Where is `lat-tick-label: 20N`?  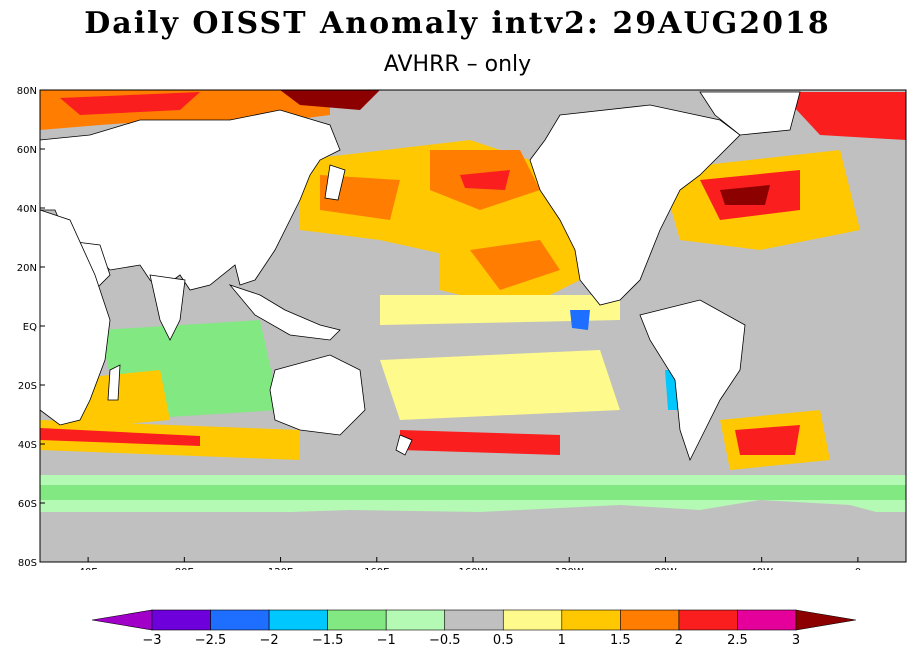
lat-tick-label: 20N is located at coordinates (27, 268).